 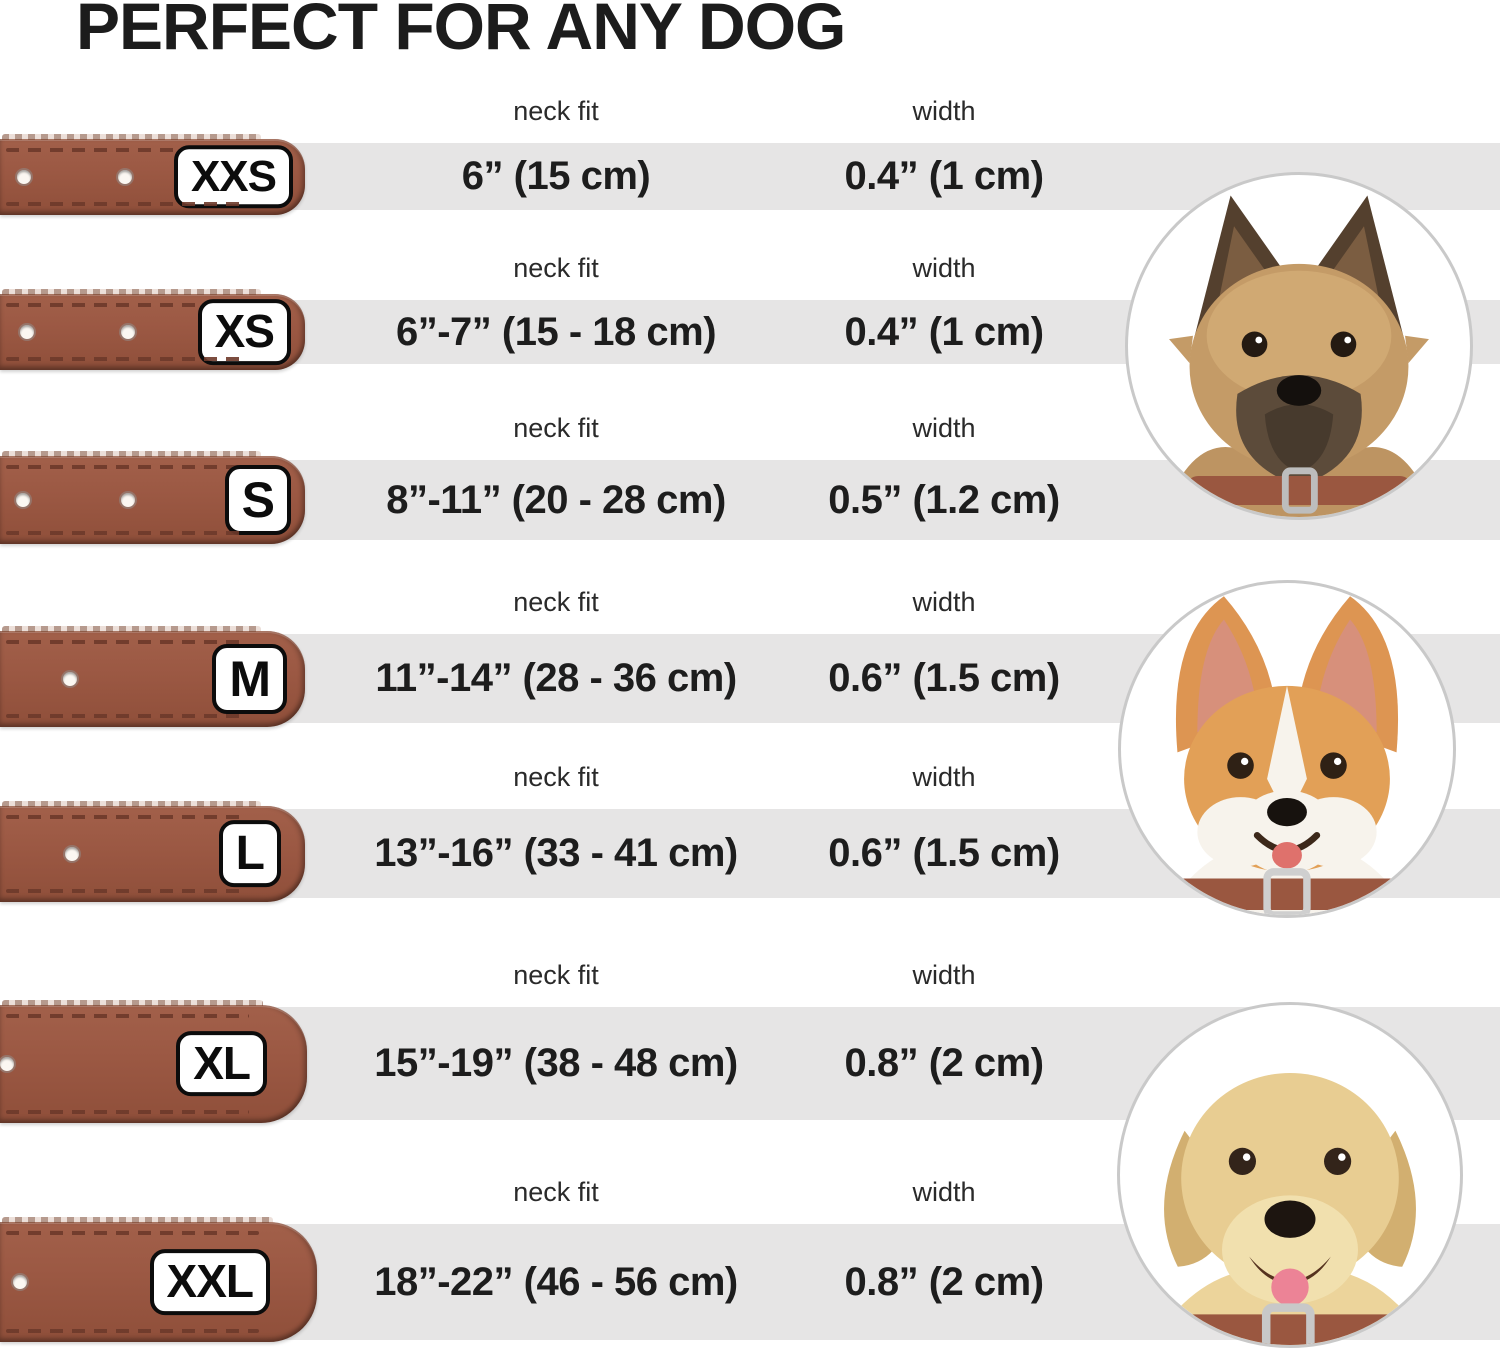 I want to click on collar-strap: XXS, so click(x=152, y=174).